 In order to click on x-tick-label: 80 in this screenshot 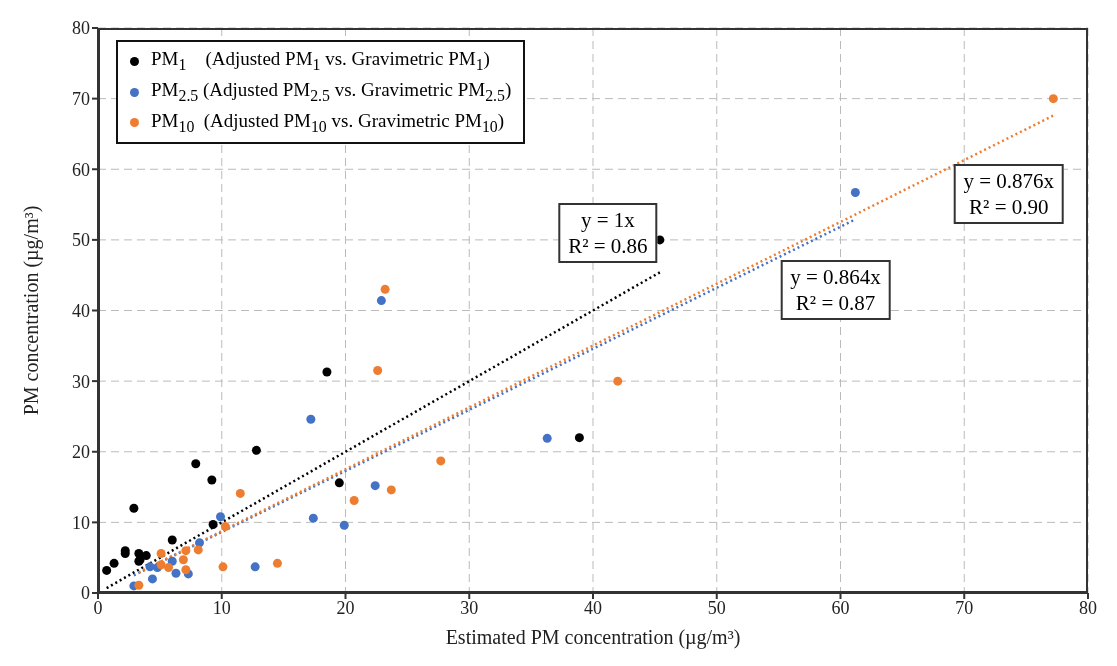, I will do `click(1088, 607)`.